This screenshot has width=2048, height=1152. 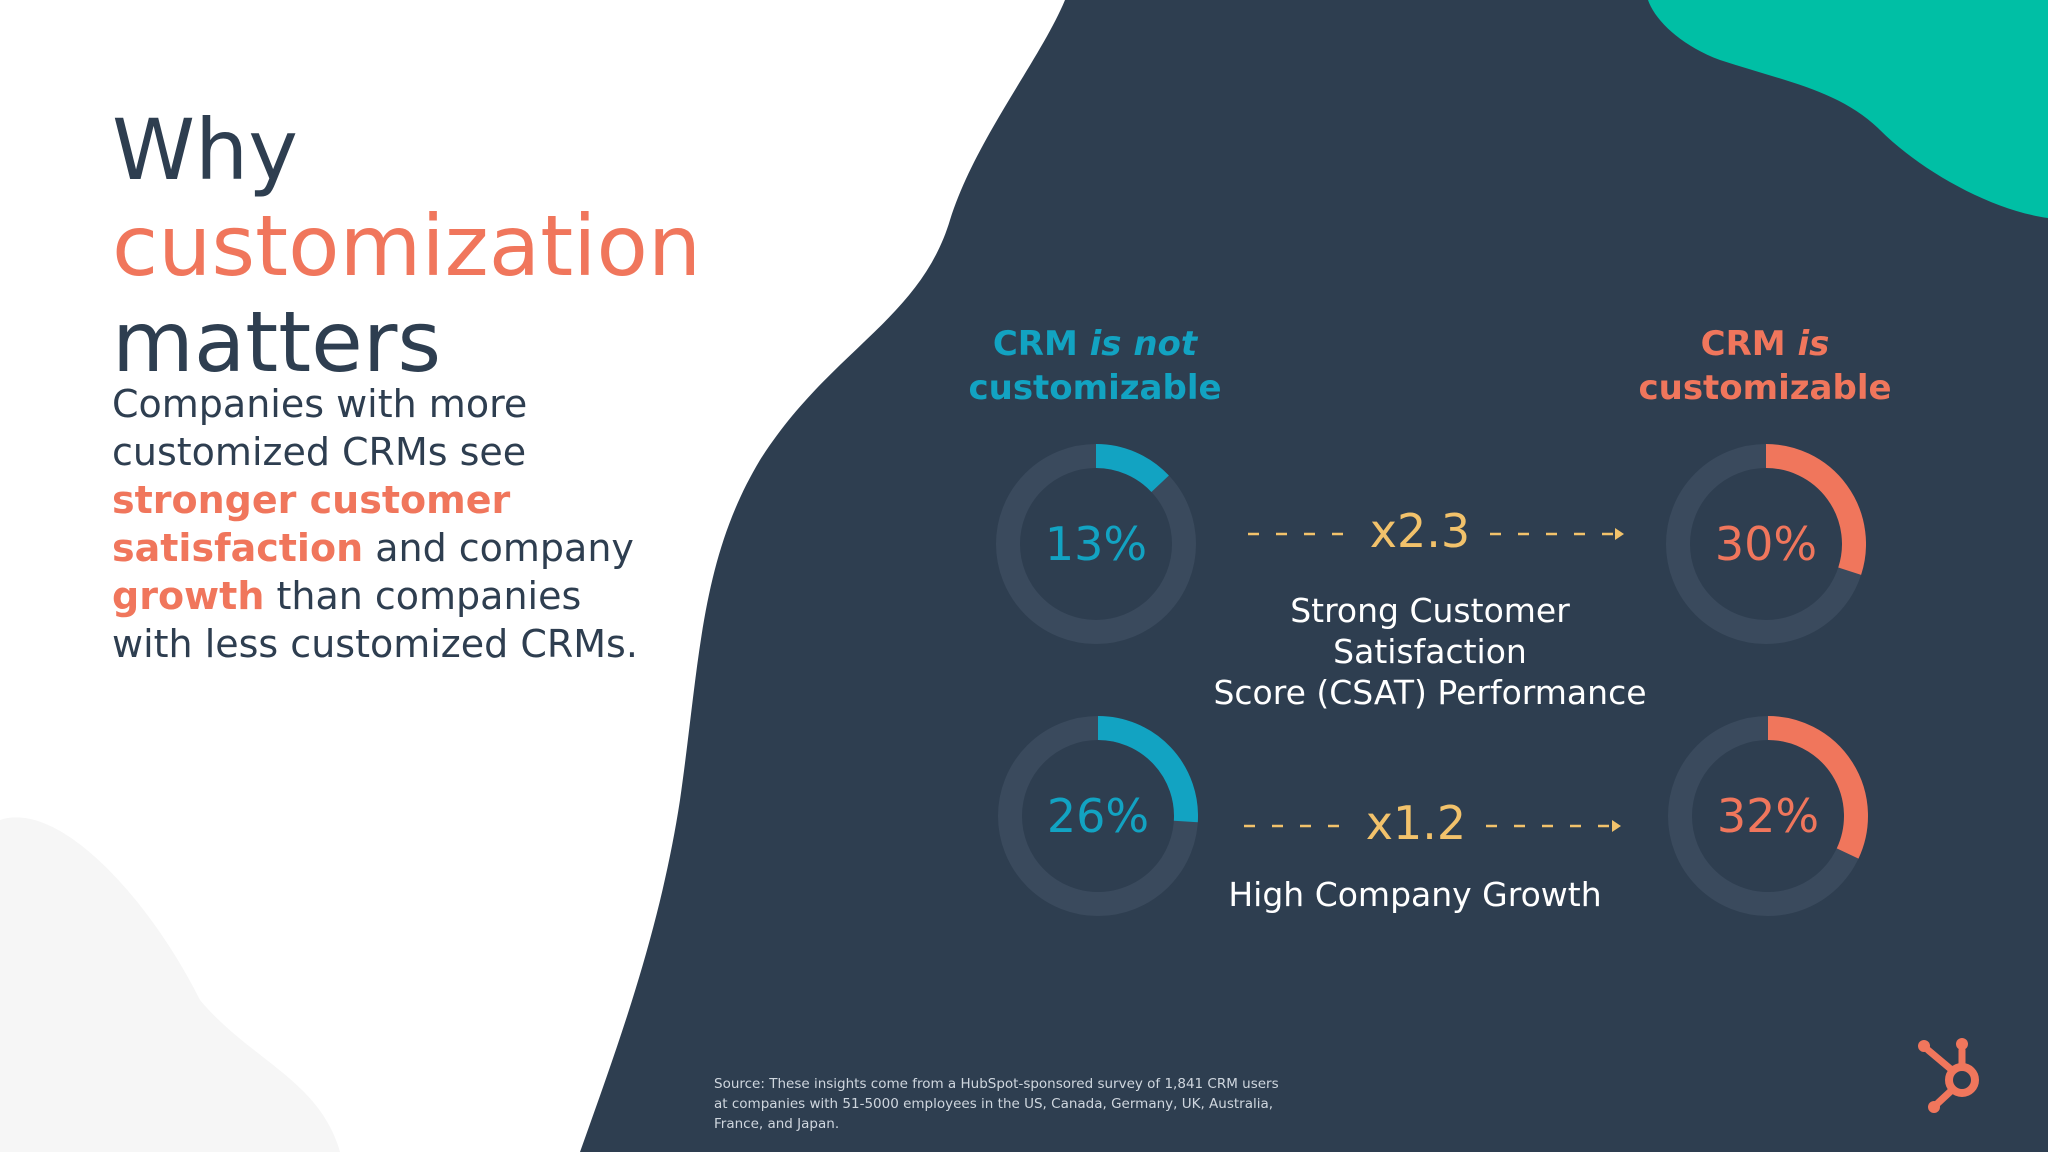 What do you see at coordinates (498, 548) in the screenshot?
I see `summary-line-4-rest: and company` at bounding box center [498, 548].